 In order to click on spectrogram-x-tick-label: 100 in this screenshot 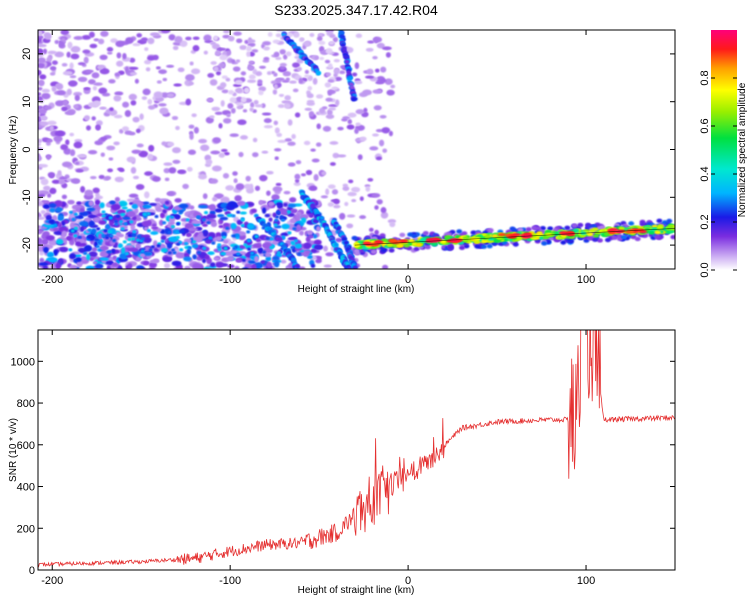, I will do `click(586, 280)`.